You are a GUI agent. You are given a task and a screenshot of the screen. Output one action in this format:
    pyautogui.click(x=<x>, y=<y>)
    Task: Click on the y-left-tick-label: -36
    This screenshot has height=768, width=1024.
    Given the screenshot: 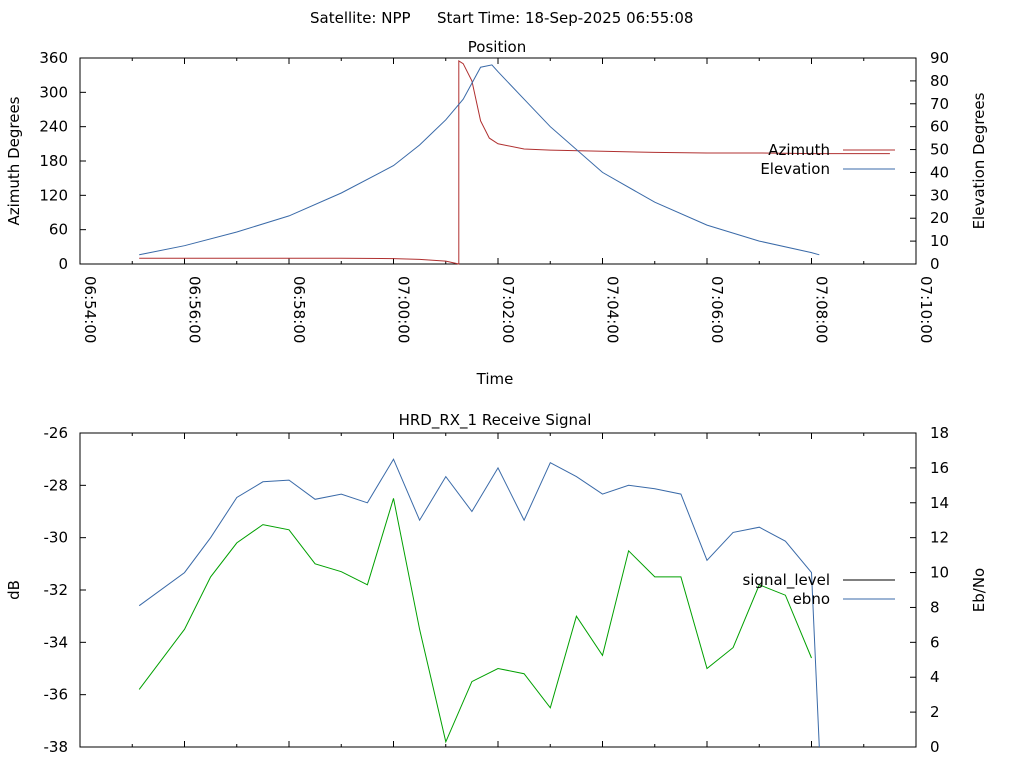 What is the action you would take?
    pyautogui.click(x=56, y=695)
    